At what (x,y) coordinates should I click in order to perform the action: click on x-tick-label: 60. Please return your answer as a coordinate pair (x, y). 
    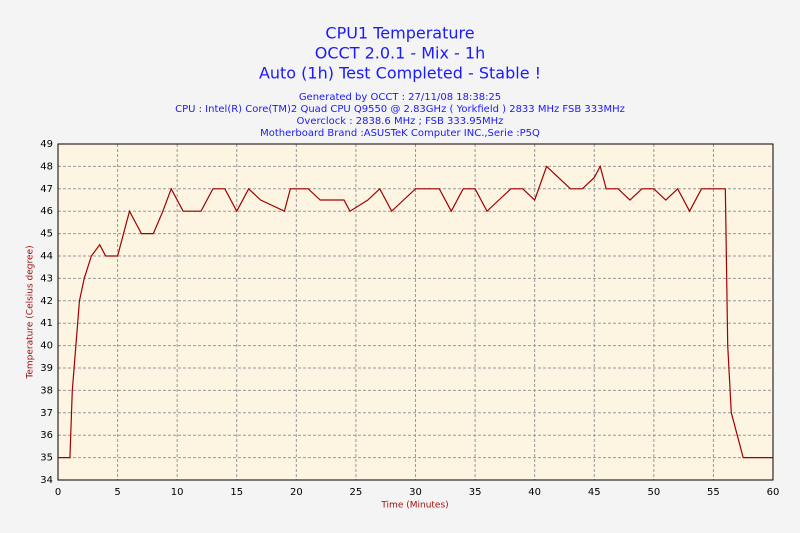
    Looking at the image, I should click on (773, 492).